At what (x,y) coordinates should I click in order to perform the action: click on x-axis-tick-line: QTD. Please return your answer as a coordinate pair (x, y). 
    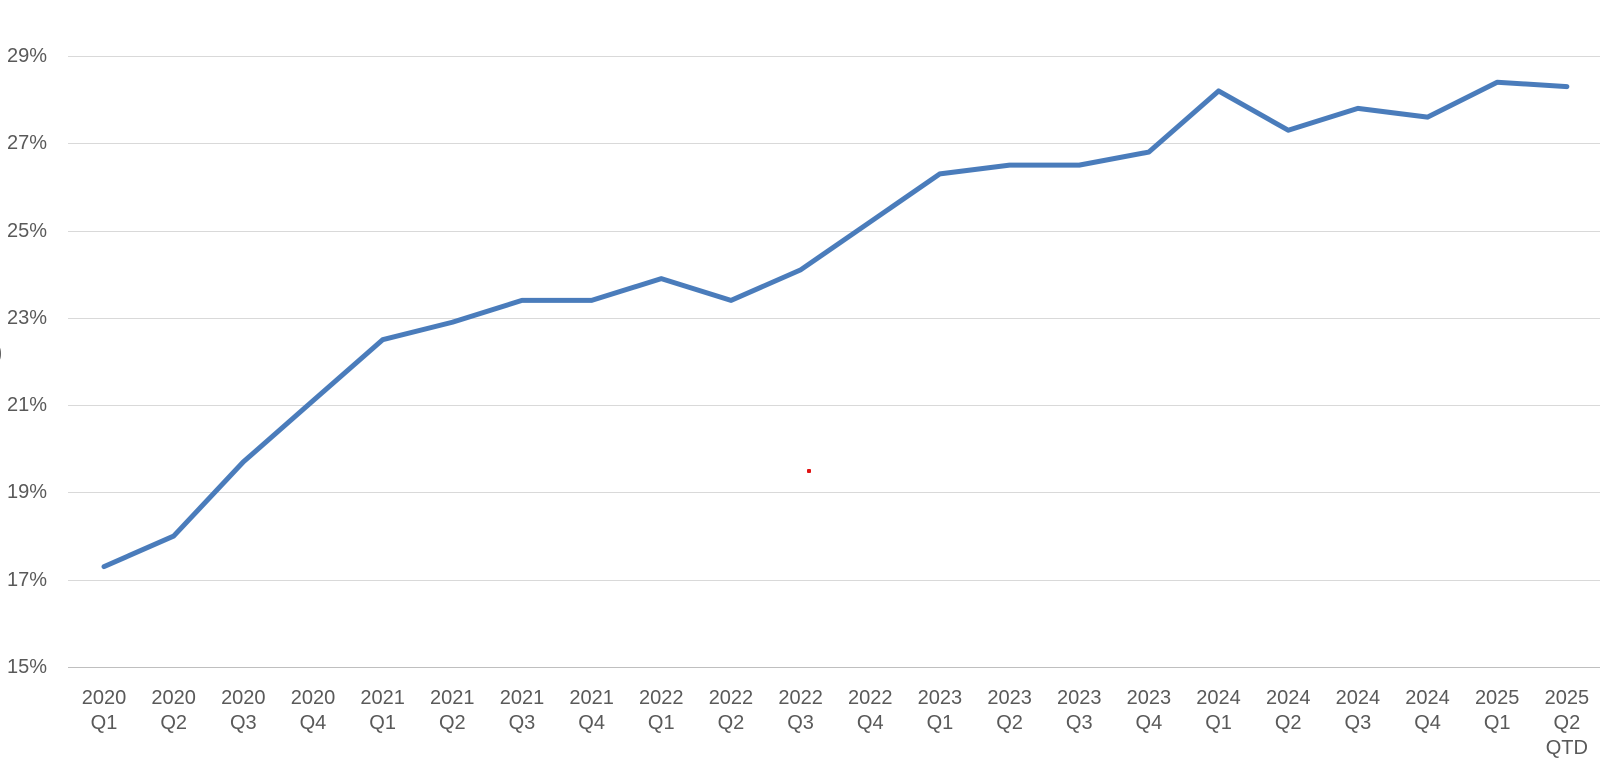
    Looking at the image, I should click on (1566, 748).